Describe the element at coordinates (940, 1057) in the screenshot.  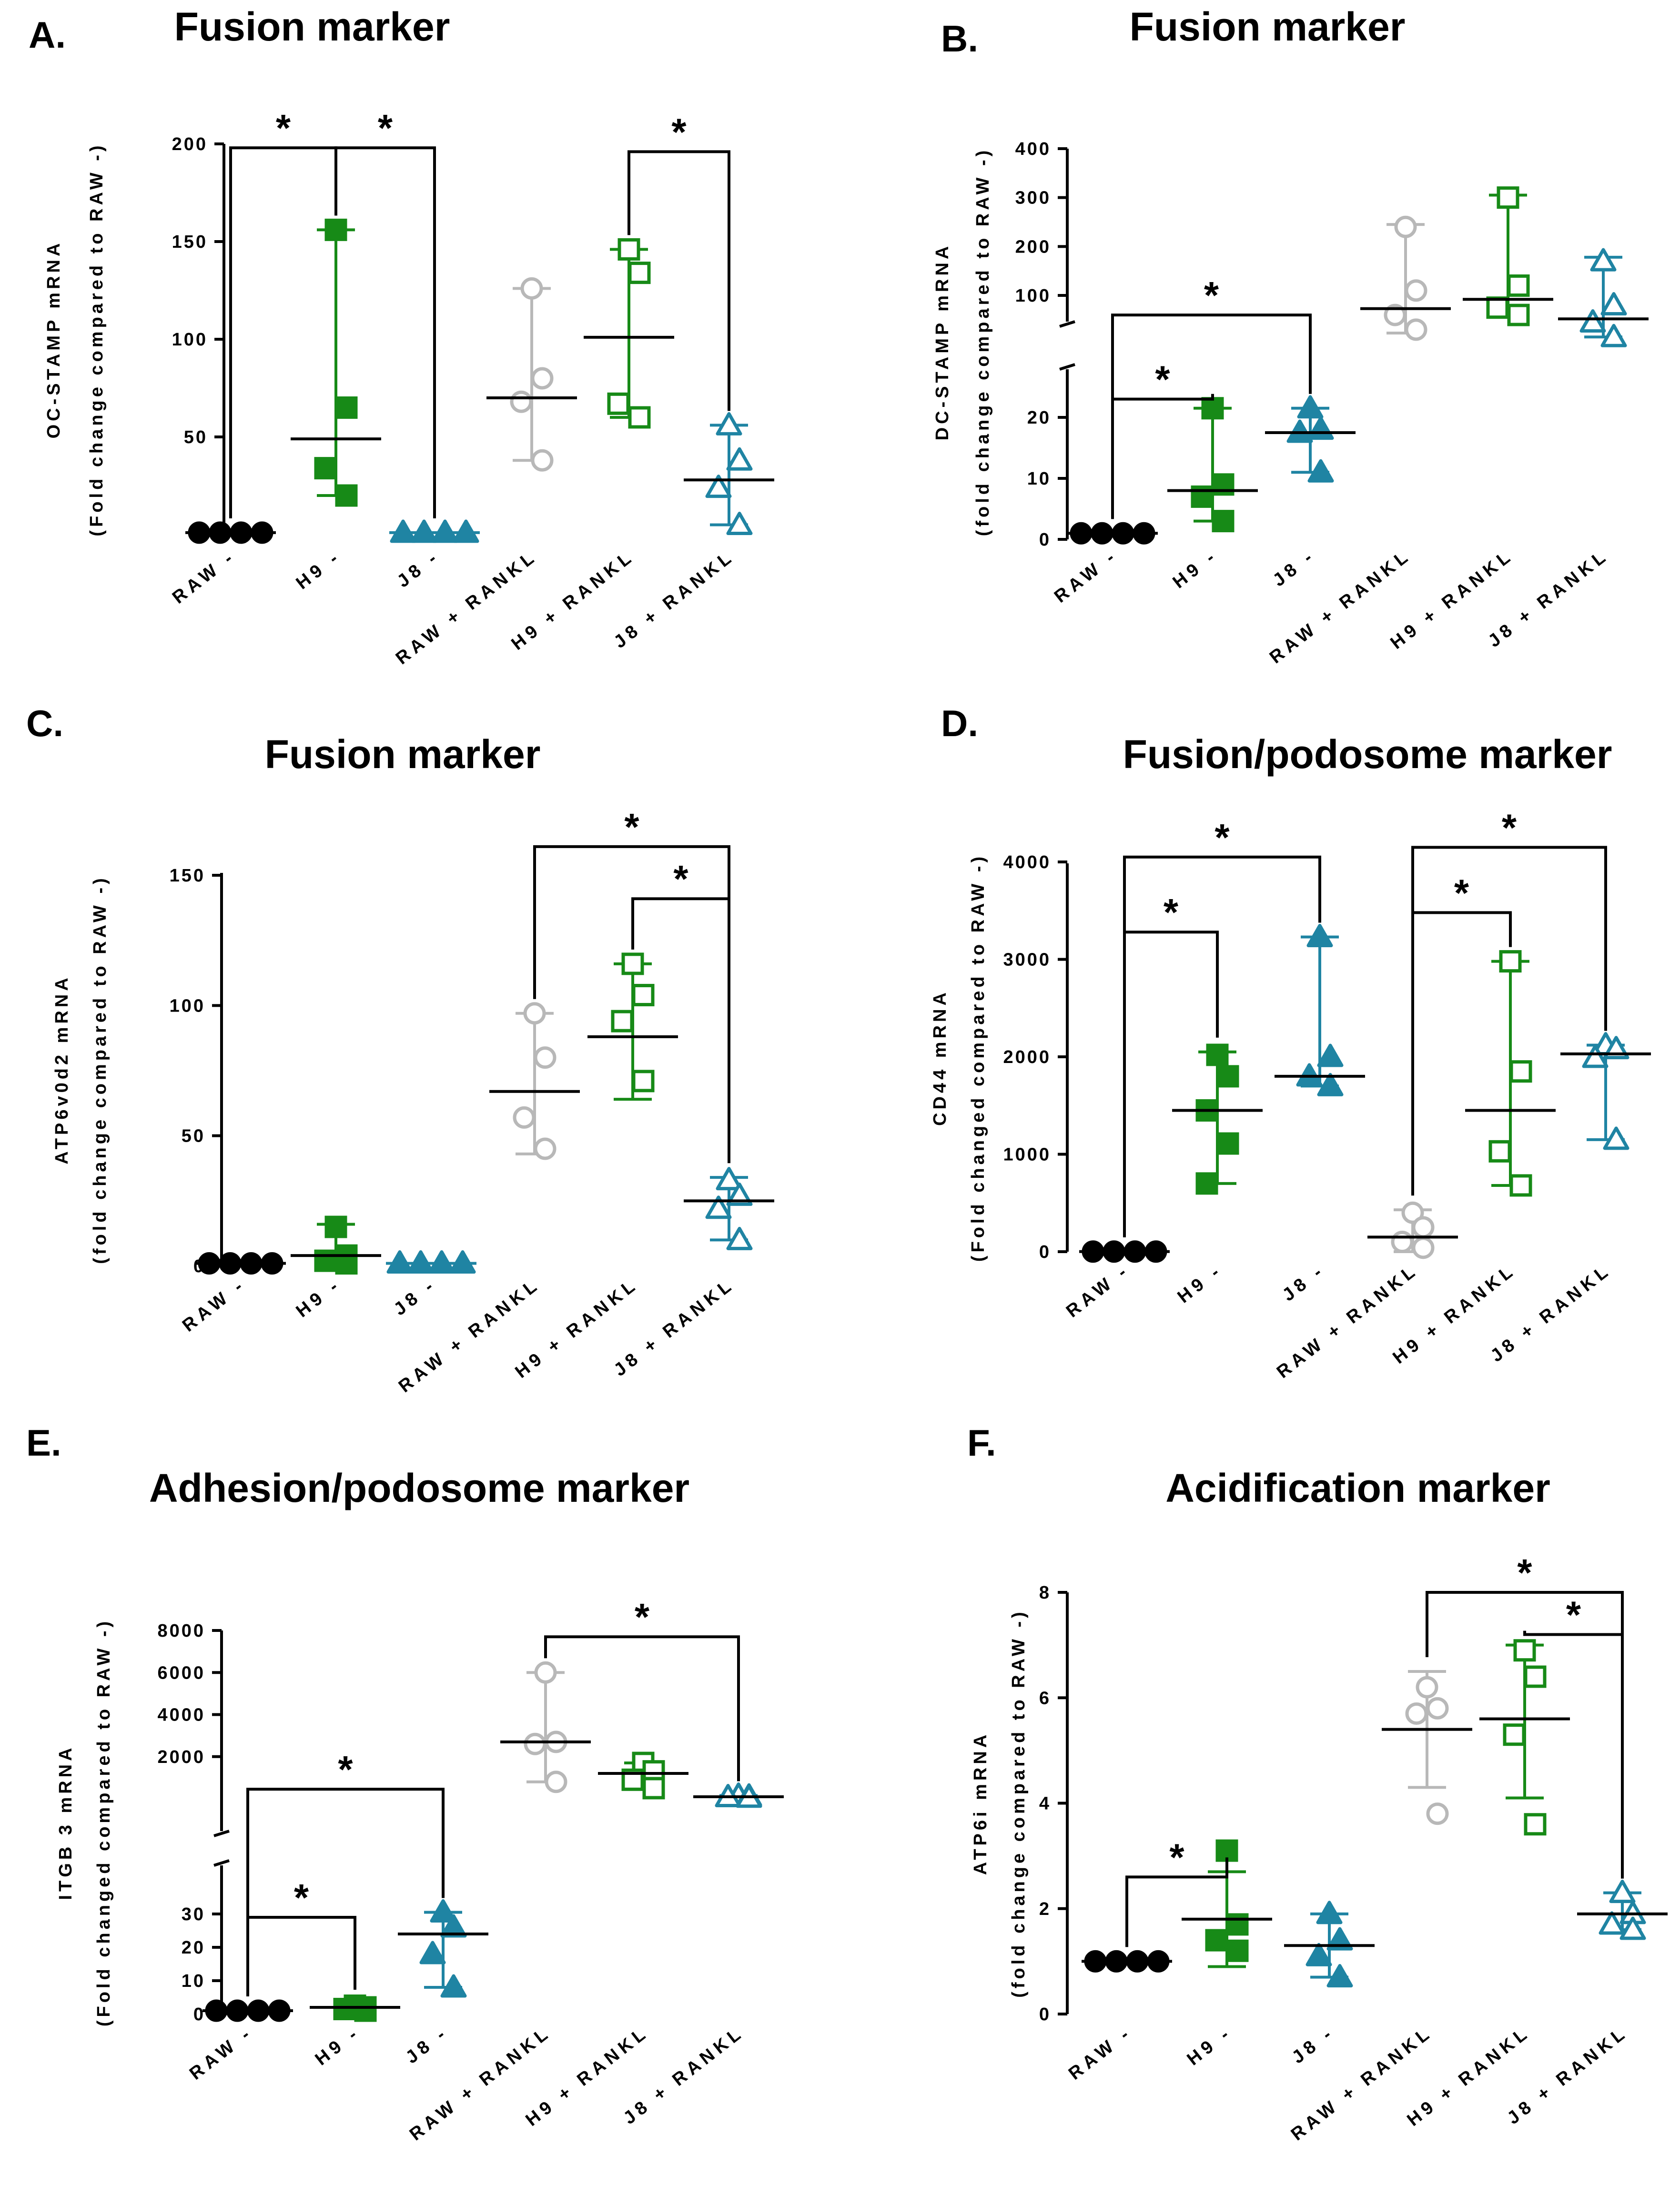
I see `y-axis-title: CD44 mRNA` at that location.